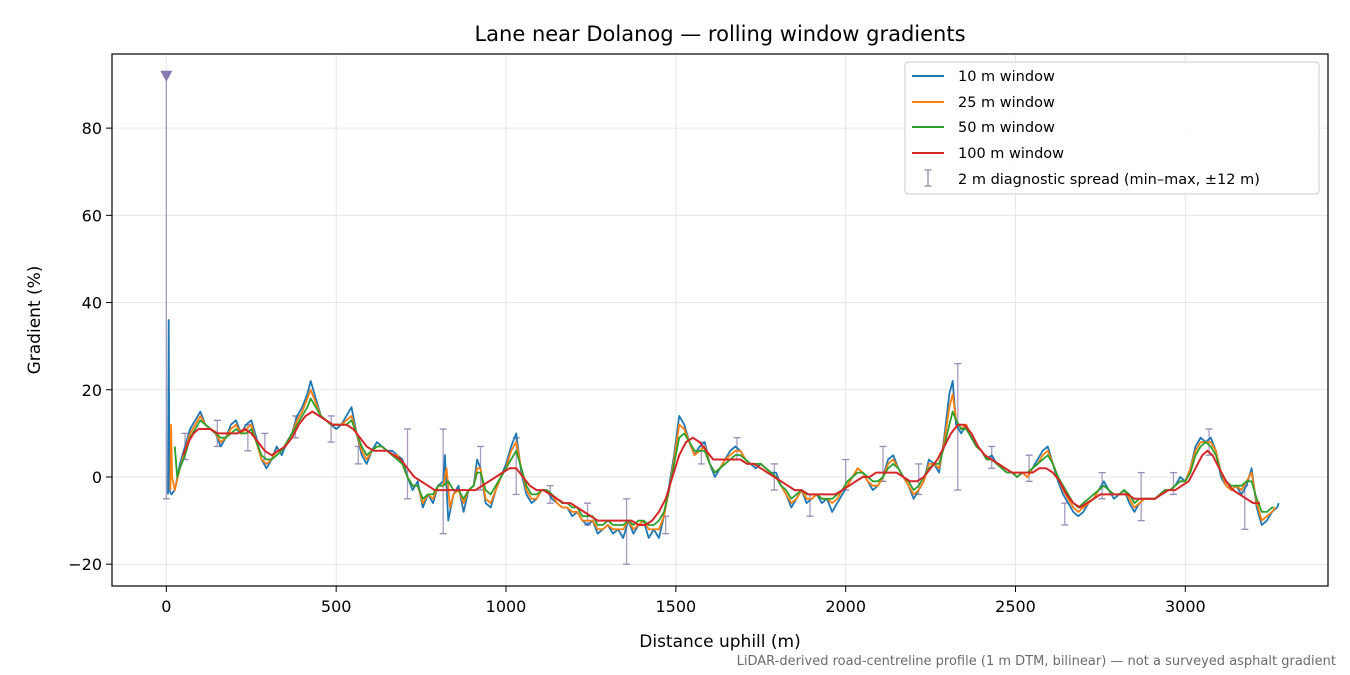  I want to click on y-tick-label: 80, so click(92, 128).